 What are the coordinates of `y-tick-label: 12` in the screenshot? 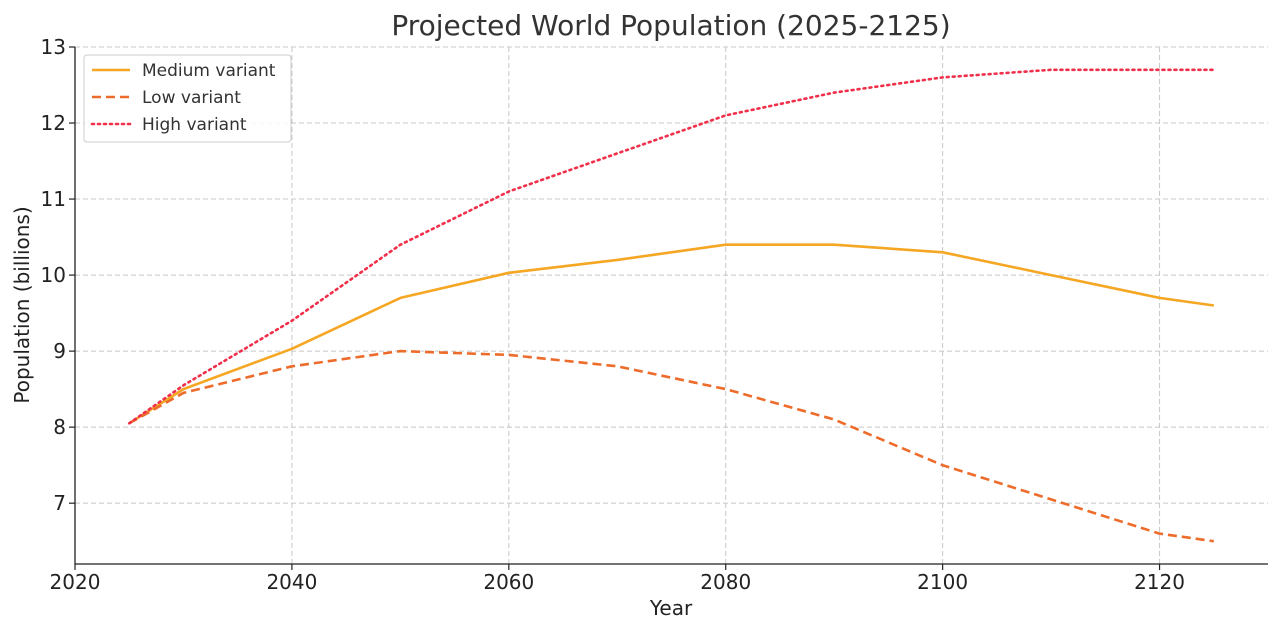 It's located at (53, 123).